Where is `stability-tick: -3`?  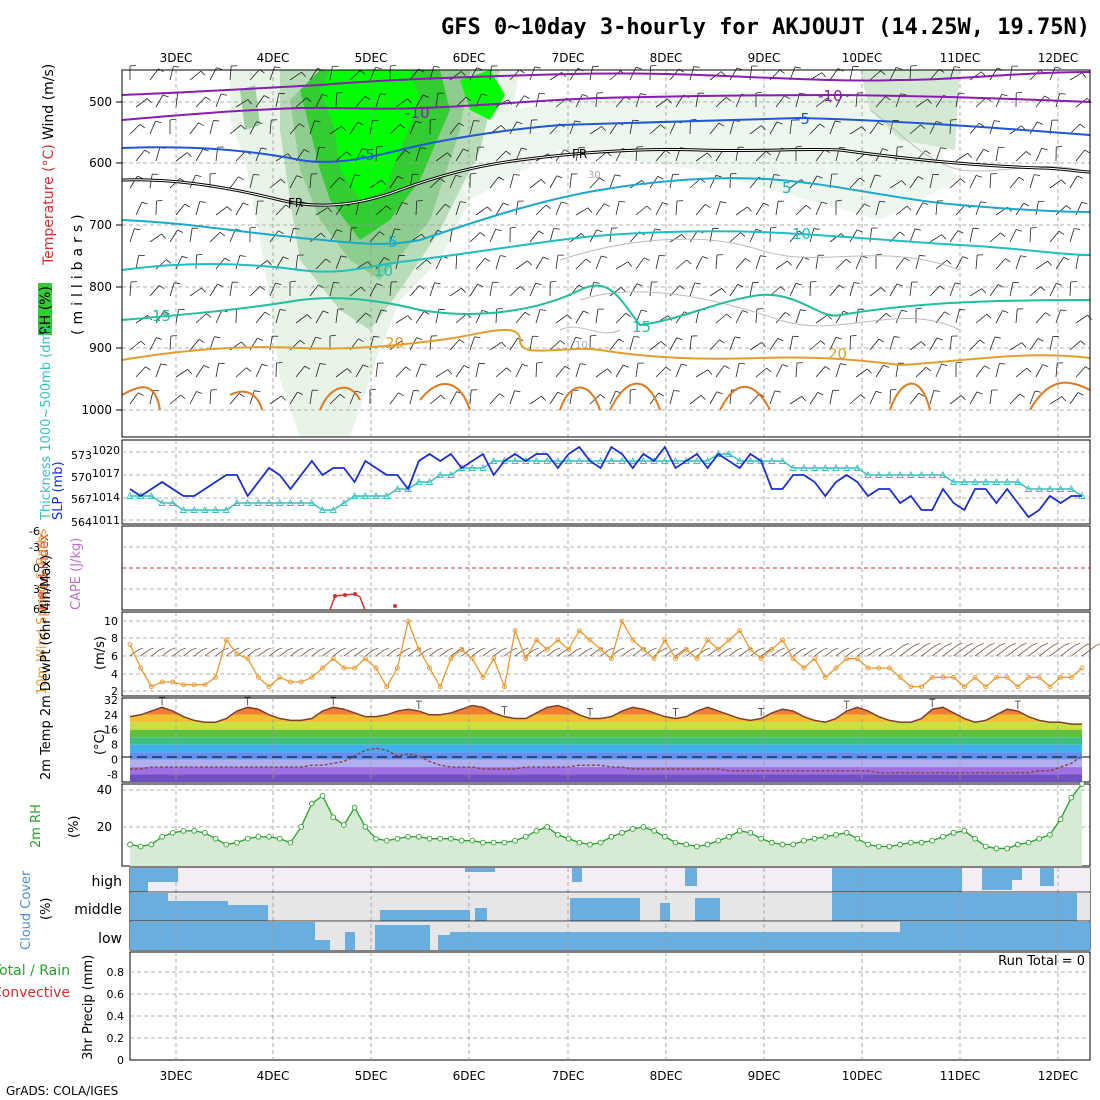 stability-tick: -3 is located at coordinates (34, 547).